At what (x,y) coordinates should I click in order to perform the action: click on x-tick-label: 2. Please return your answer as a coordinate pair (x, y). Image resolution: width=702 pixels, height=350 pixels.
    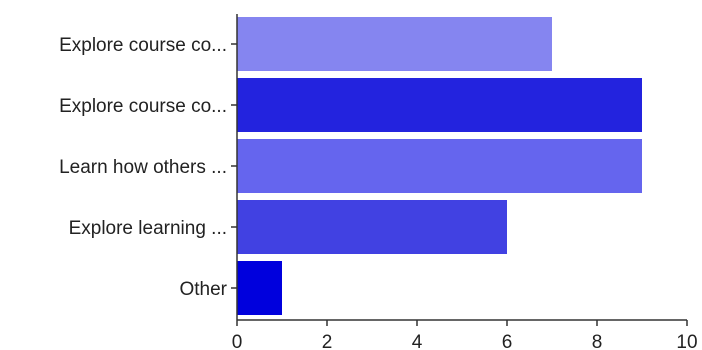
    Looking at the image, I should click on (327, 341).